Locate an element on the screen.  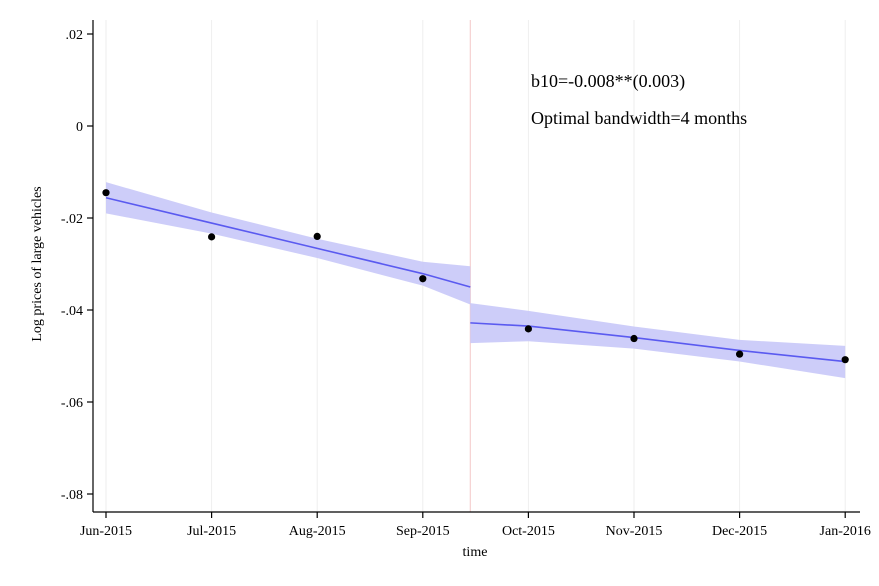
bandwidth-annotation: Optimal bandwidth=4 months is located at coordinates (639, 118).